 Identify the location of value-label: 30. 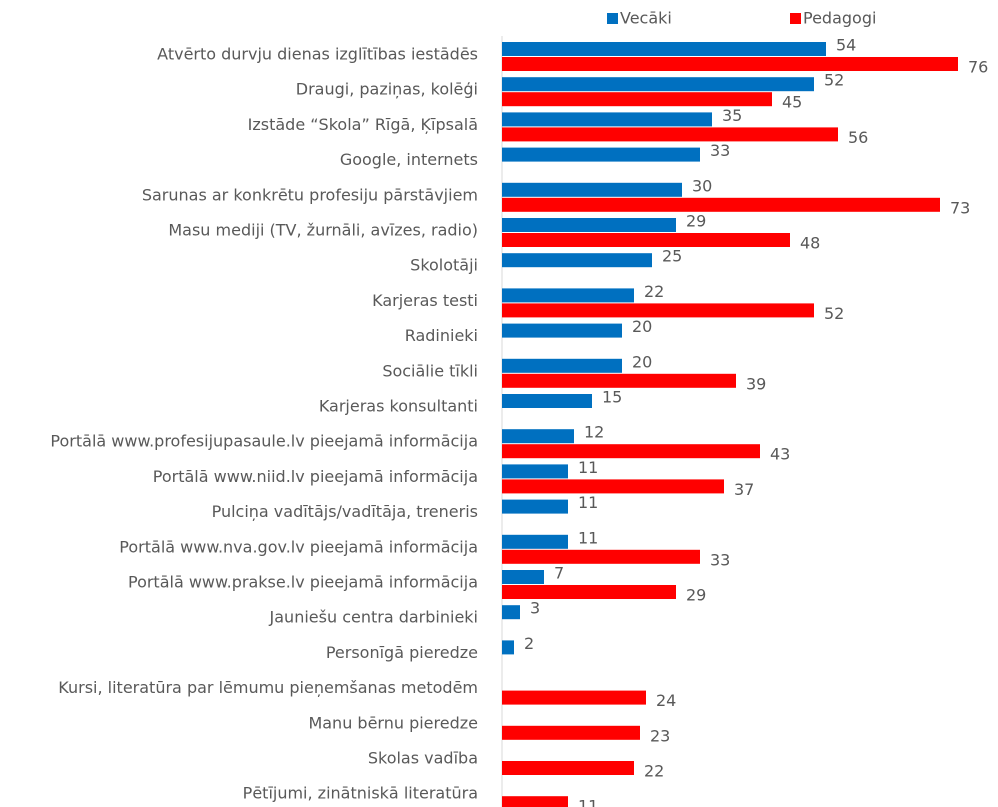
(702, 185).